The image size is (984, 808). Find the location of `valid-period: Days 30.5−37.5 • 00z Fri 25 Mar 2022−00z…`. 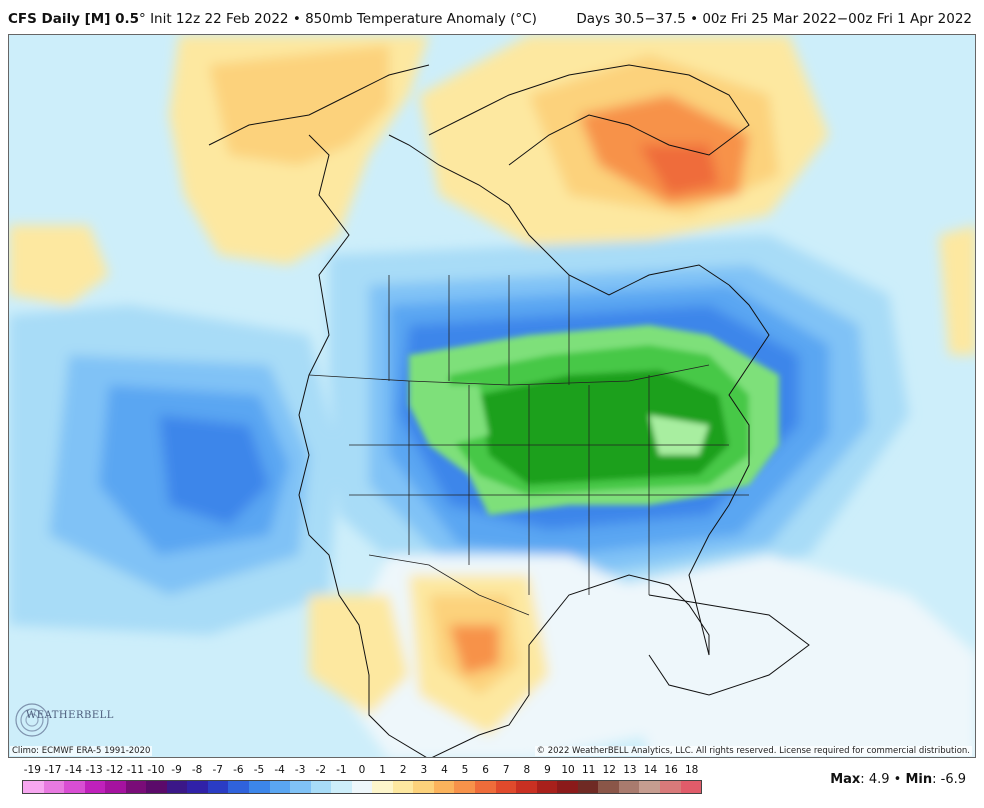

valid-period: Days 30.5−37.5 • 00z Fri 25 Mar 2022−00z… is located at coordinates (774, 19).